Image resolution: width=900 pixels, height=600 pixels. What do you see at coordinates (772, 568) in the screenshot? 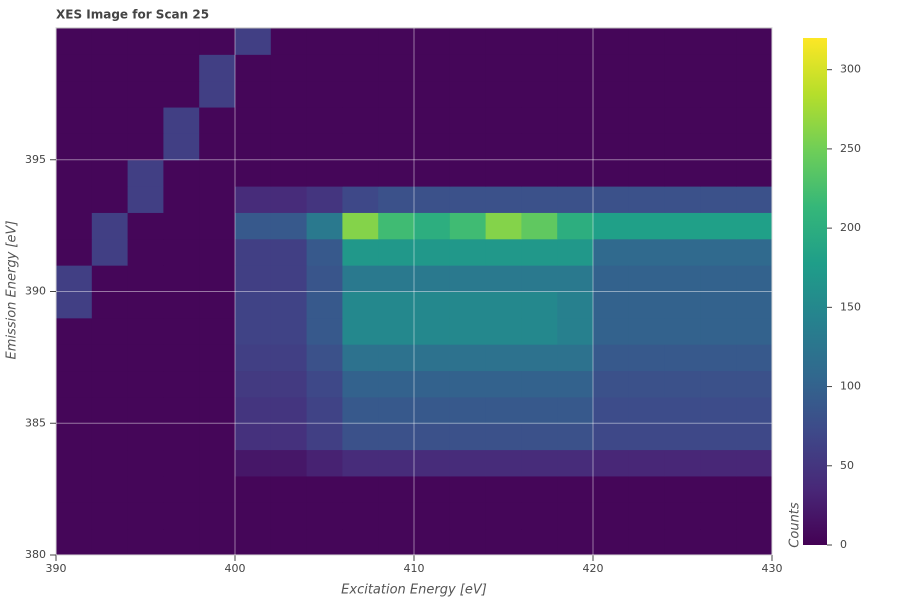
I see `x-tick-label: 430` at bounding box center [772, 568].